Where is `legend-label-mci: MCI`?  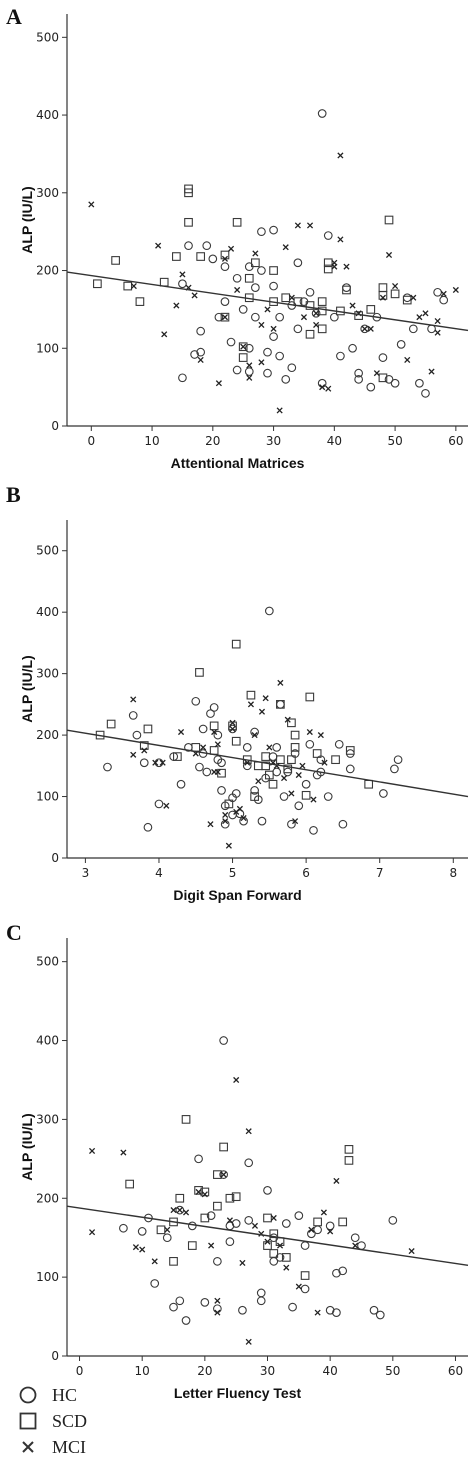 legend-label-mci: MCI is located at coordinates (69, 1446).